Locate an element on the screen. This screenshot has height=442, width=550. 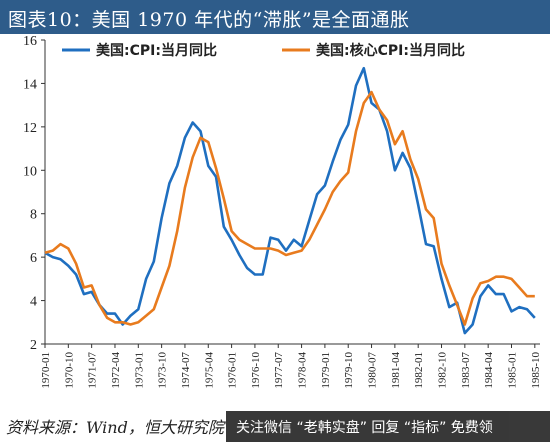
x-tick-label: 1979-01 is located at coordinates (326, 370).